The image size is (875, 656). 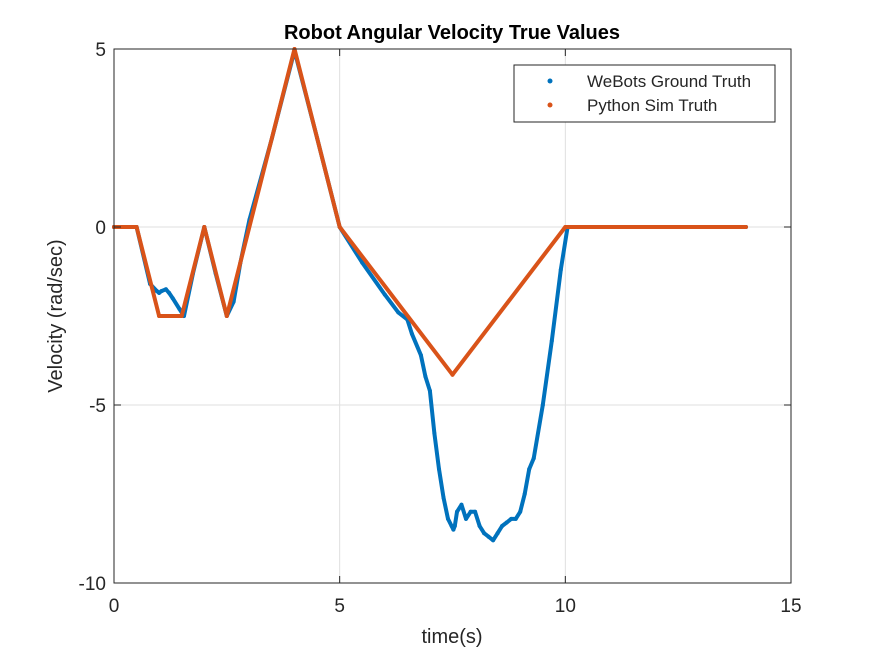 I want to click on legend: WeBots Ground Truth Python Sim Truth, so click(x=644, y=93).